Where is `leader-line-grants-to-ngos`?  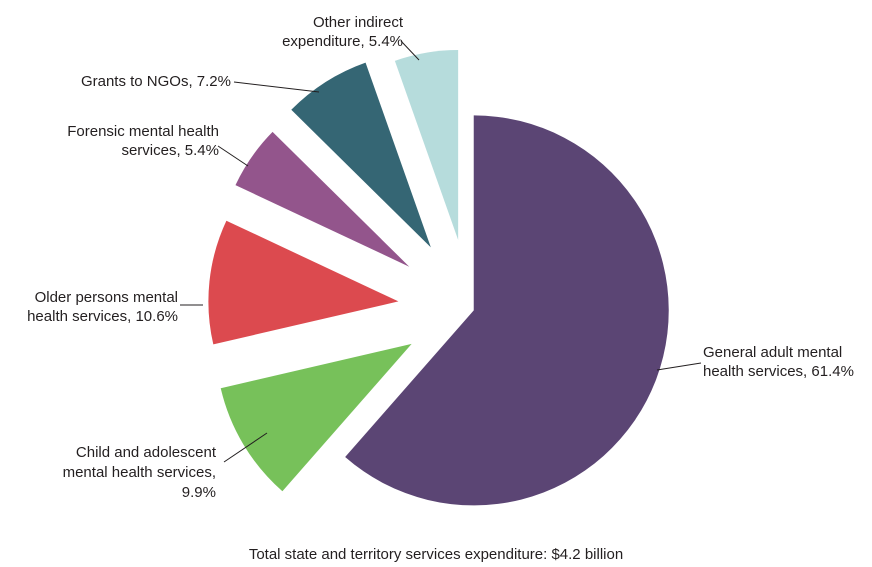
leader-line-grants-to-ngos is located at coordinates (276, 87).